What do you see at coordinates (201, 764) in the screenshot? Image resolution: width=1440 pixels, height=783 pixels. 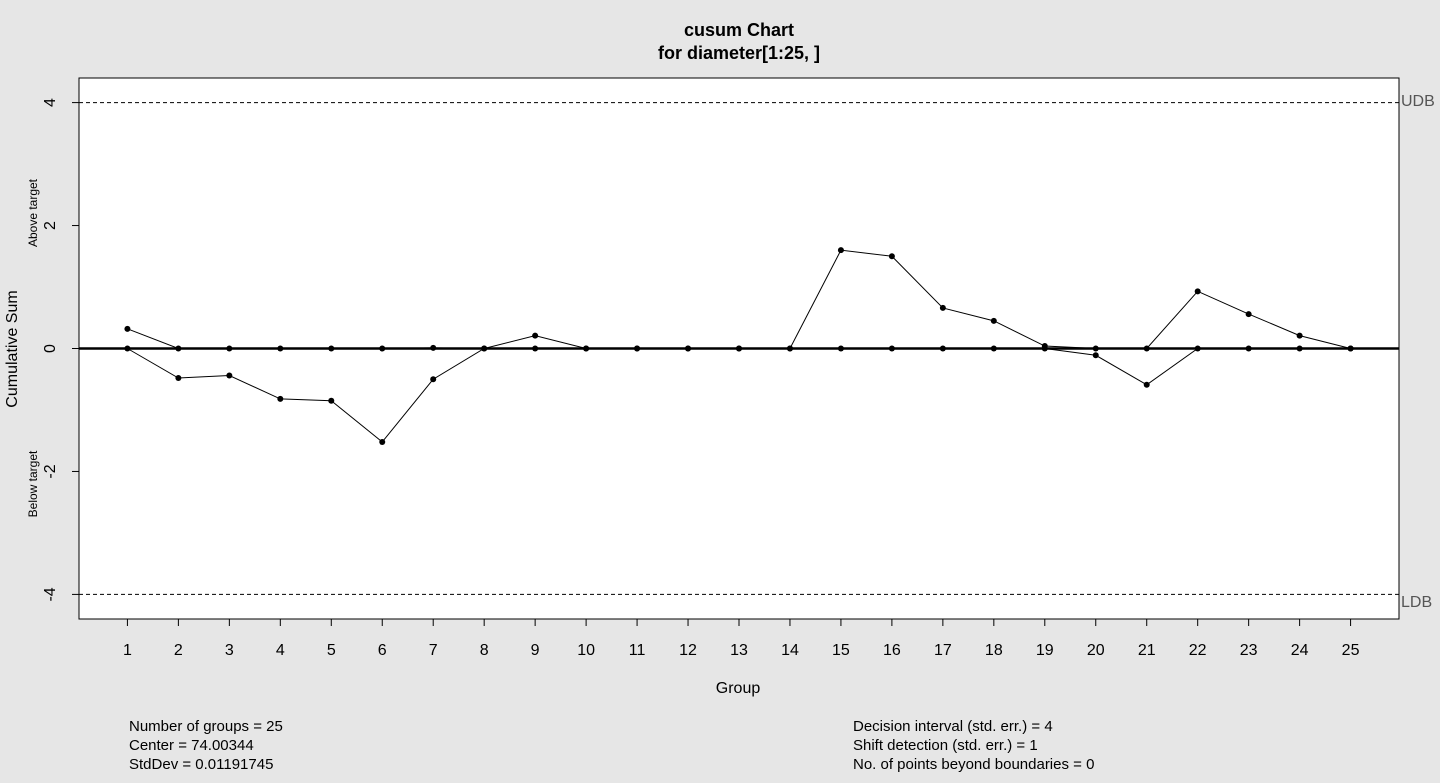 I see `stat-stddev: StdDev = 0.01191745` at bounding box center [201, 764].